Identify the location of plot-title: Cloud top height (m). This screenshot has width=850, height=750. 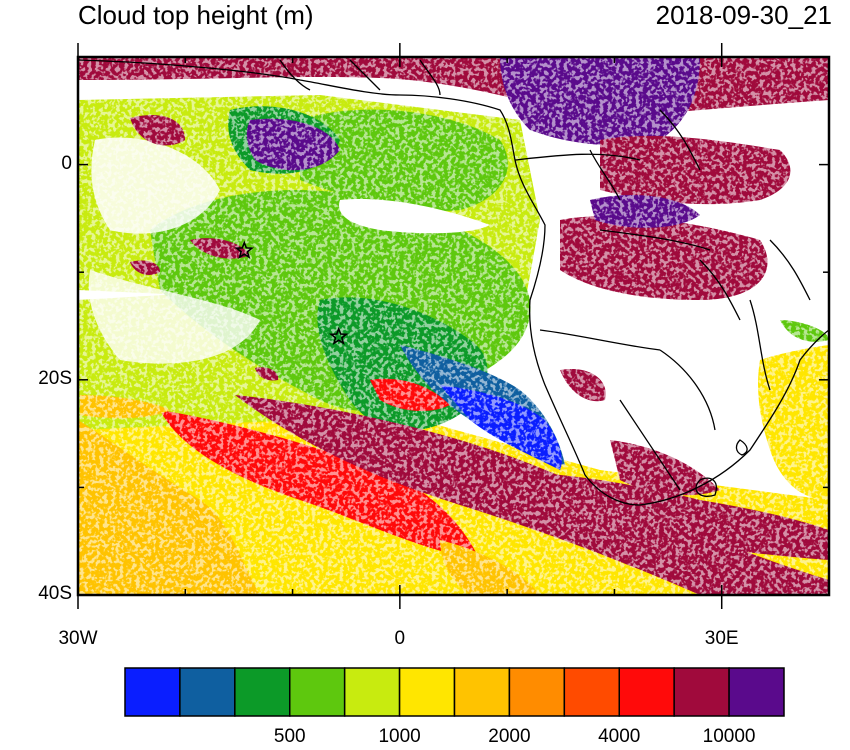
(196, 15).